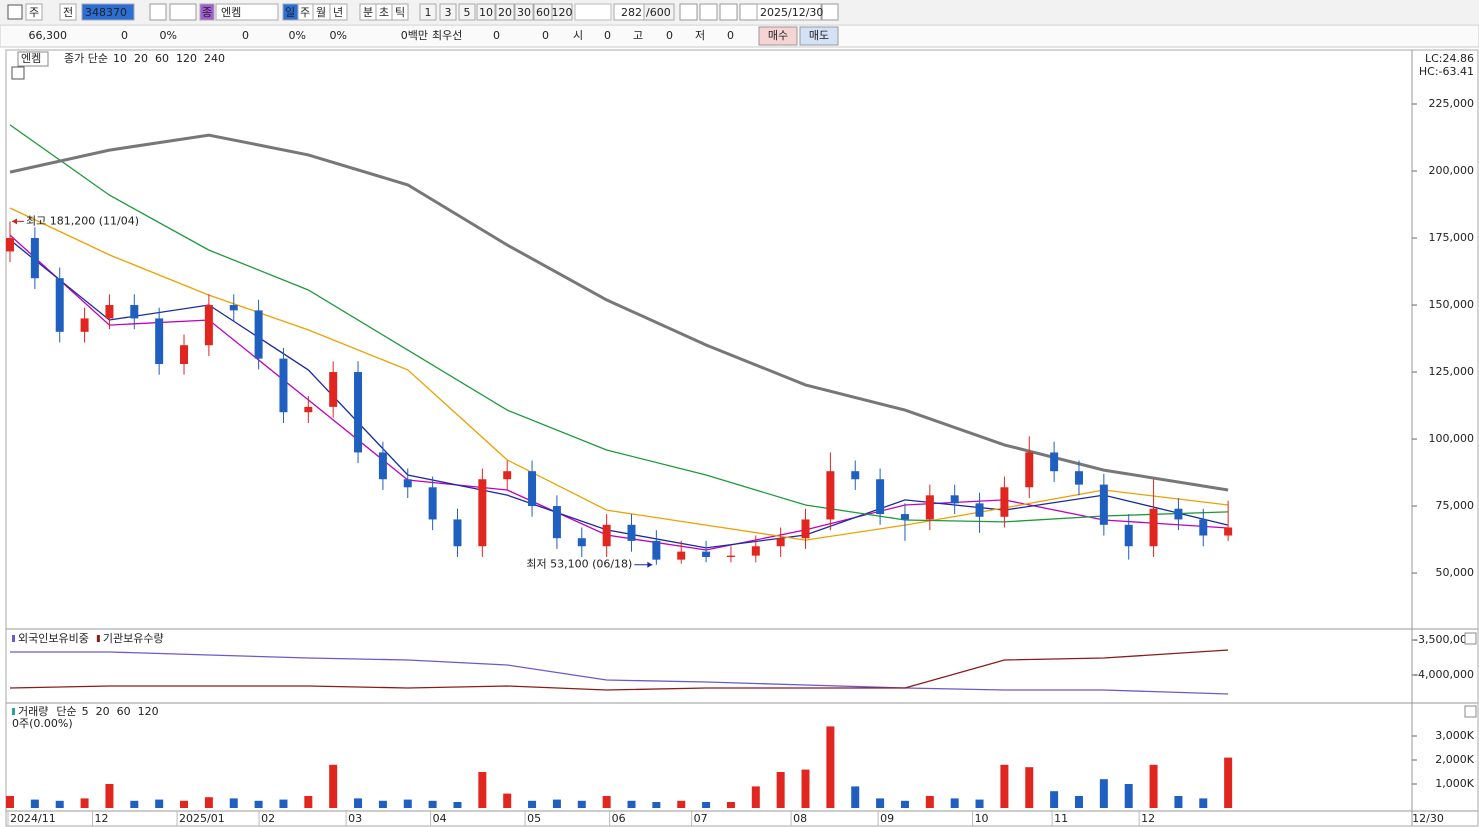 The width and height of the screenshot is (1479, 827). I want to click on sound-button, so click(183, 12).